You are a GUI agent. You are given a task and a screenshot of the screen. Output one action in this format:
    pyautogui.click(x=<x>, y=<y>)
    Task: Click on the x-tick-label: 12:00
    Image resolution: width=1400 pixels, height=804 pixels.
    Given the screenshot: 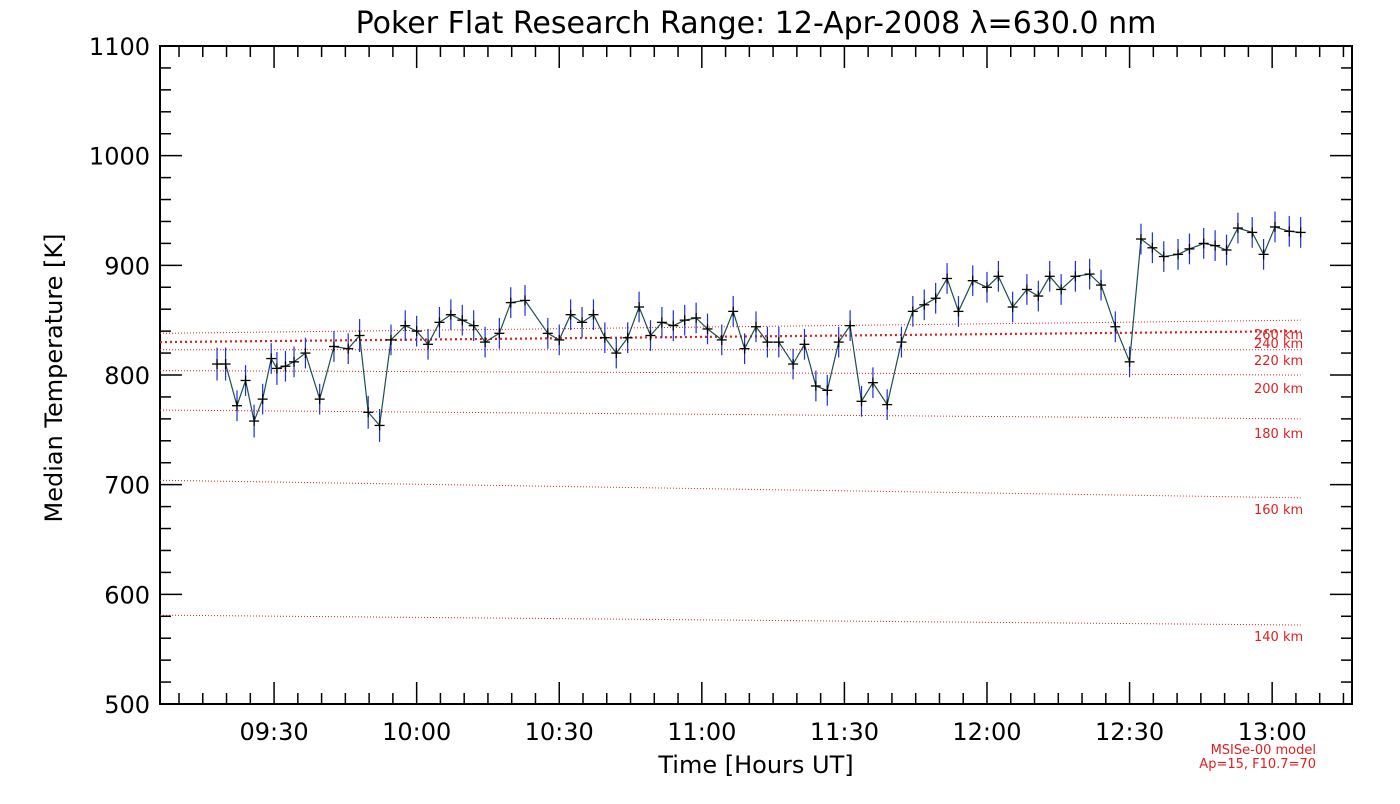 What is the action you would take?
    pyautogui.click(x=986, y=732)
    